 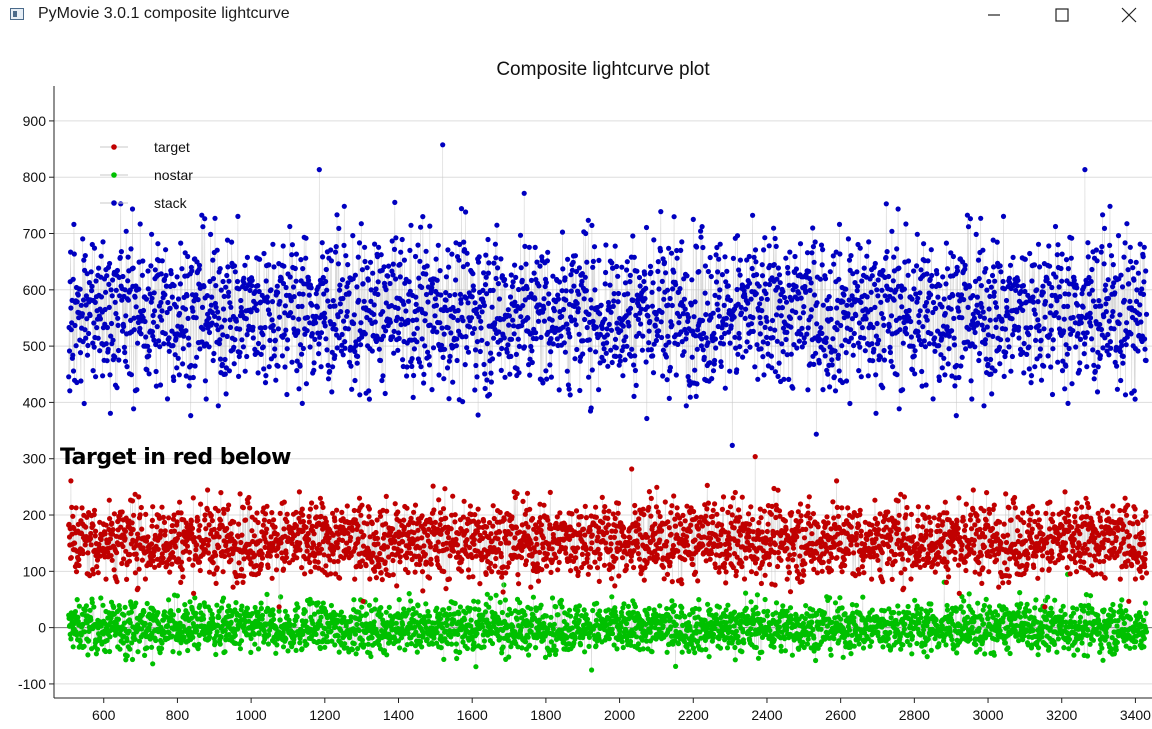 I want to click on maximize-button, so click(x=1062, y=15).